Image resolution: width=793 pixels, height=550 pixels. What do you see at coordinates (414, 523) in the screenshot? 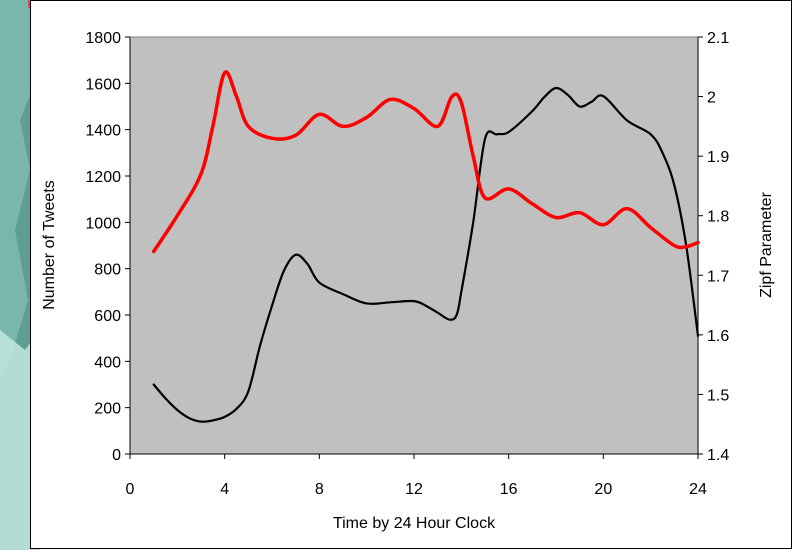
I see `x-axis-label: Time by 24 Hour Clock` at bounding box center [414, 523].